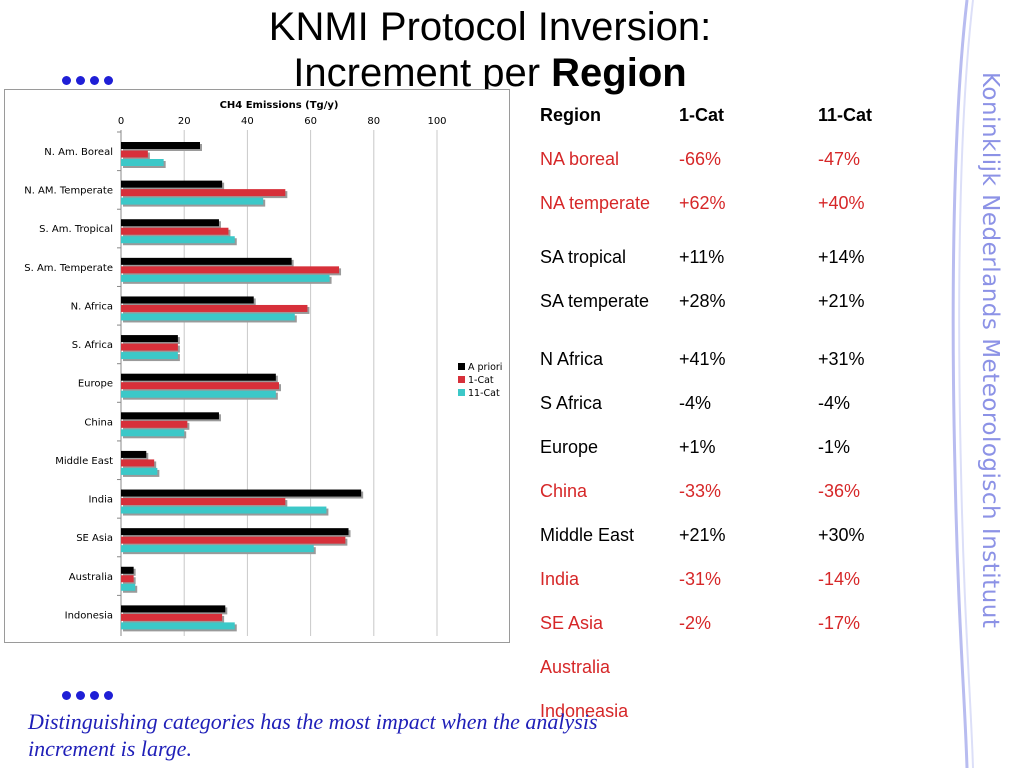 This screenshot has height=768, width=1024. I want to click on y-category-label: N. Am. Boreal, so click(78, 152).